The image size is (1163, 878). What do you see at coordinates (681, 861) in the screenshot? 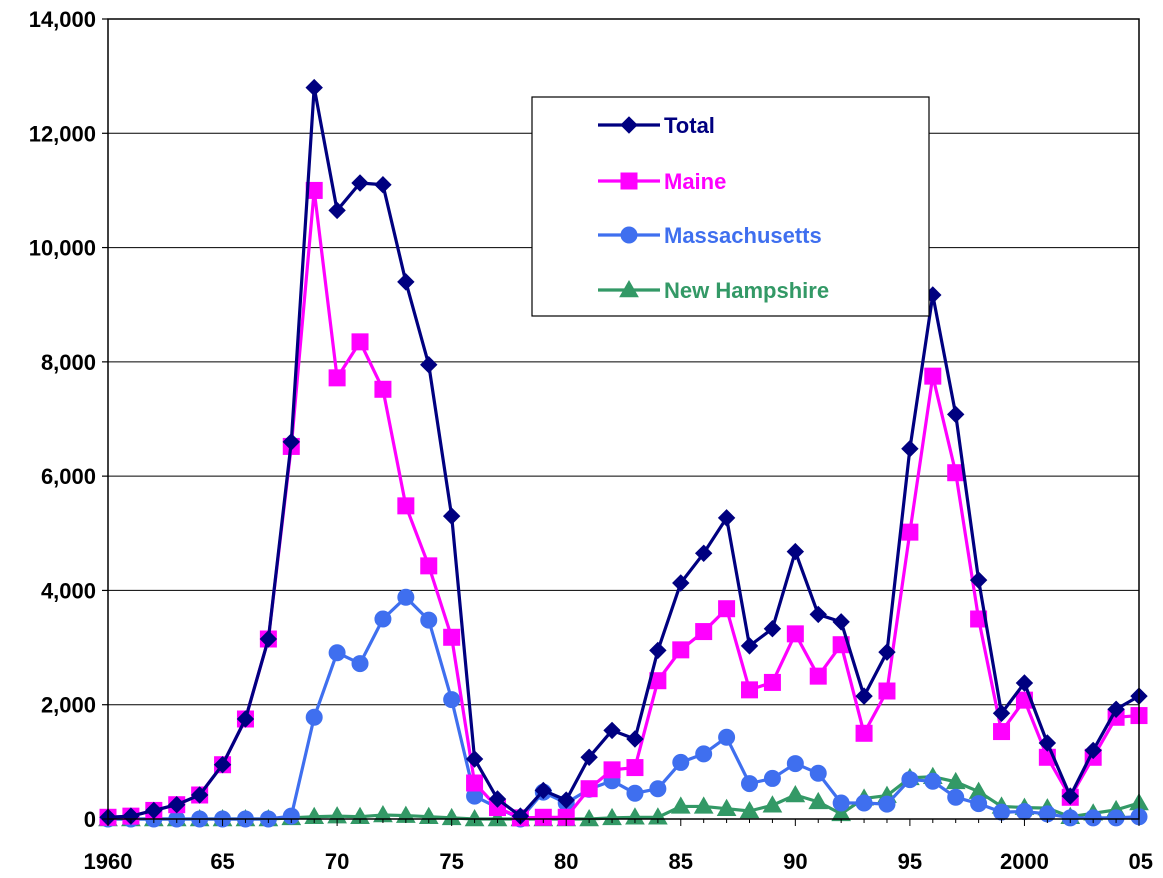
I see `x-tick-label: 85` at bounding box center [681, 861].